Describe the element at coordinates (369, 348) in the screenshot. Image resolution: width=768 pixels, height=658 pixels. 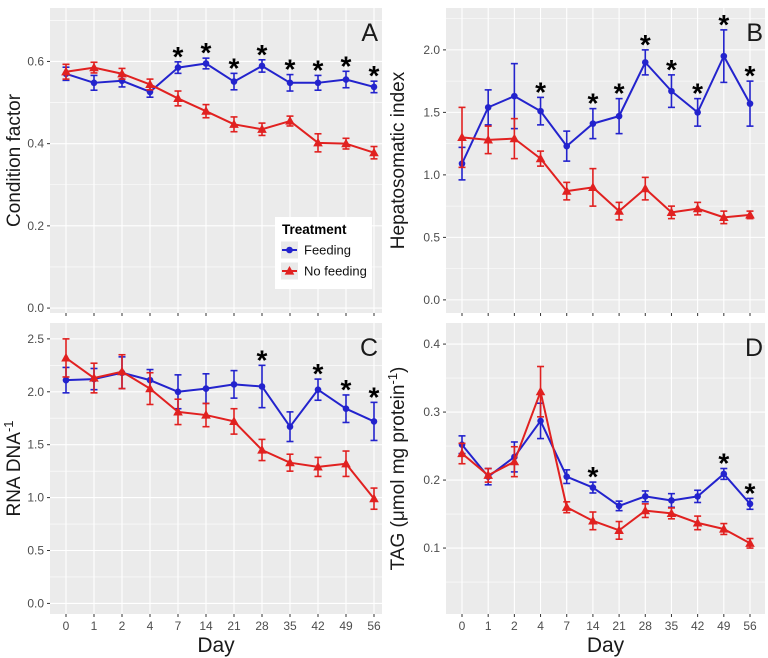
I see `panel-label: C` at that location.